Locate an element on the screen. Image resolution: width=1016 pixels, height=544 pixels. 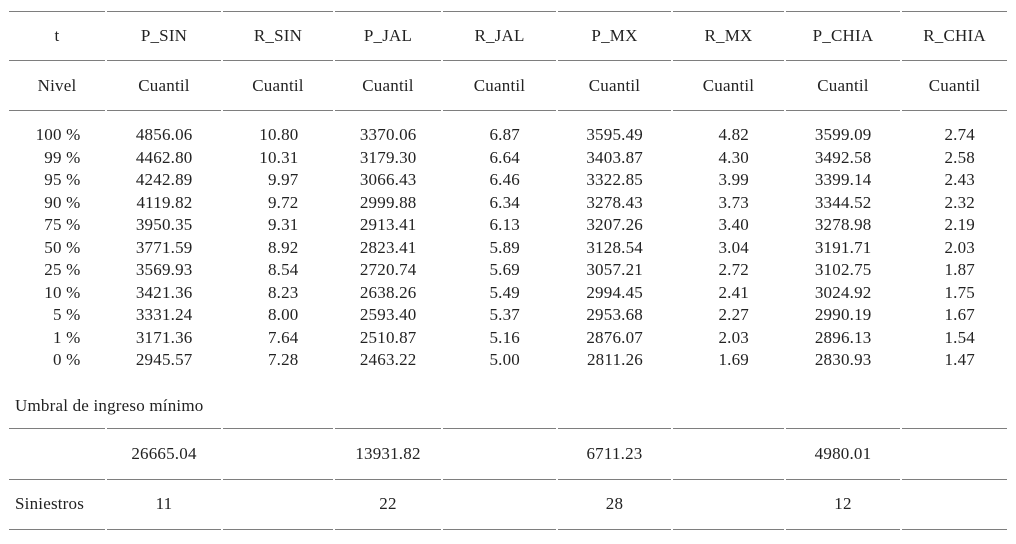
cell-value: 3771.59 is located at coordinates (164, 247).